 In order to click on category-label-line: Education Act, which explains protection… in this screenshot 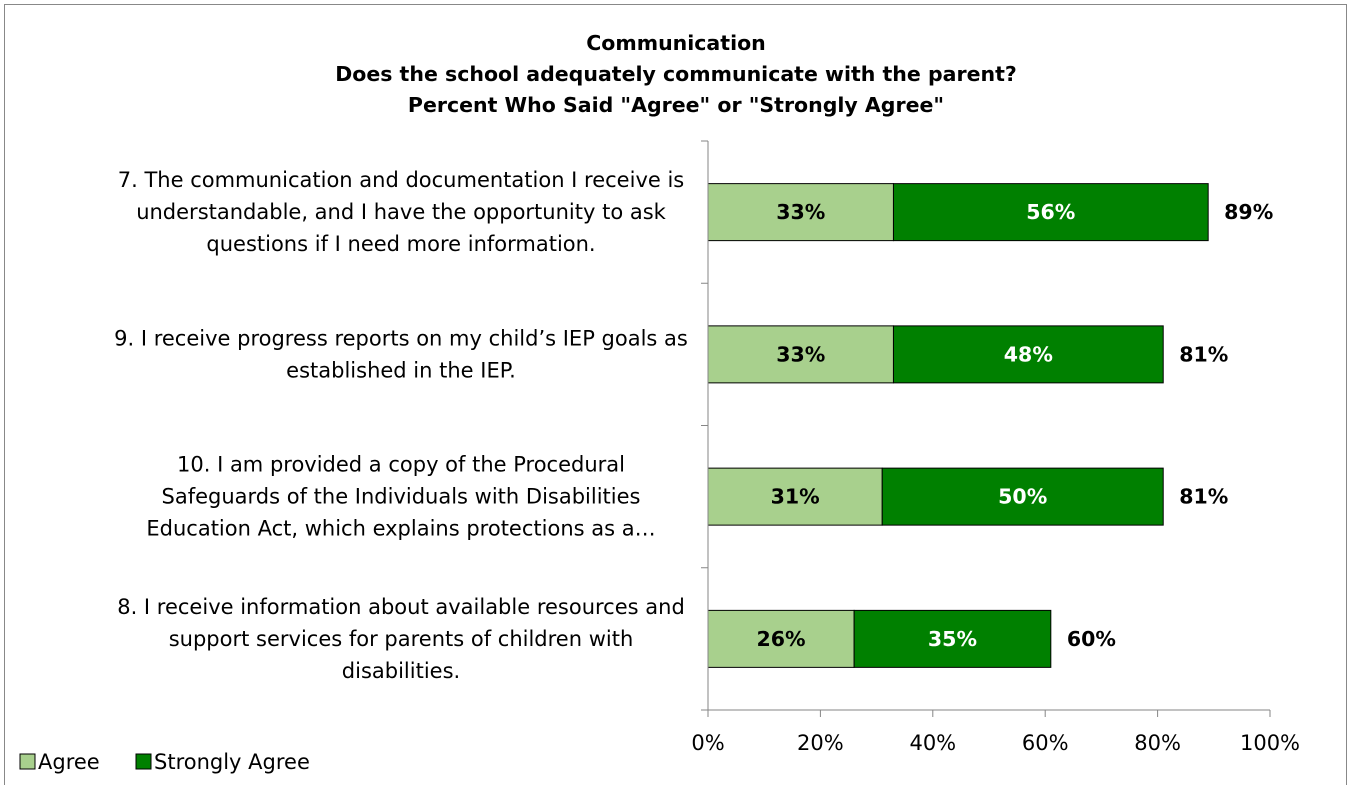, I will do `click(400, 529)`.